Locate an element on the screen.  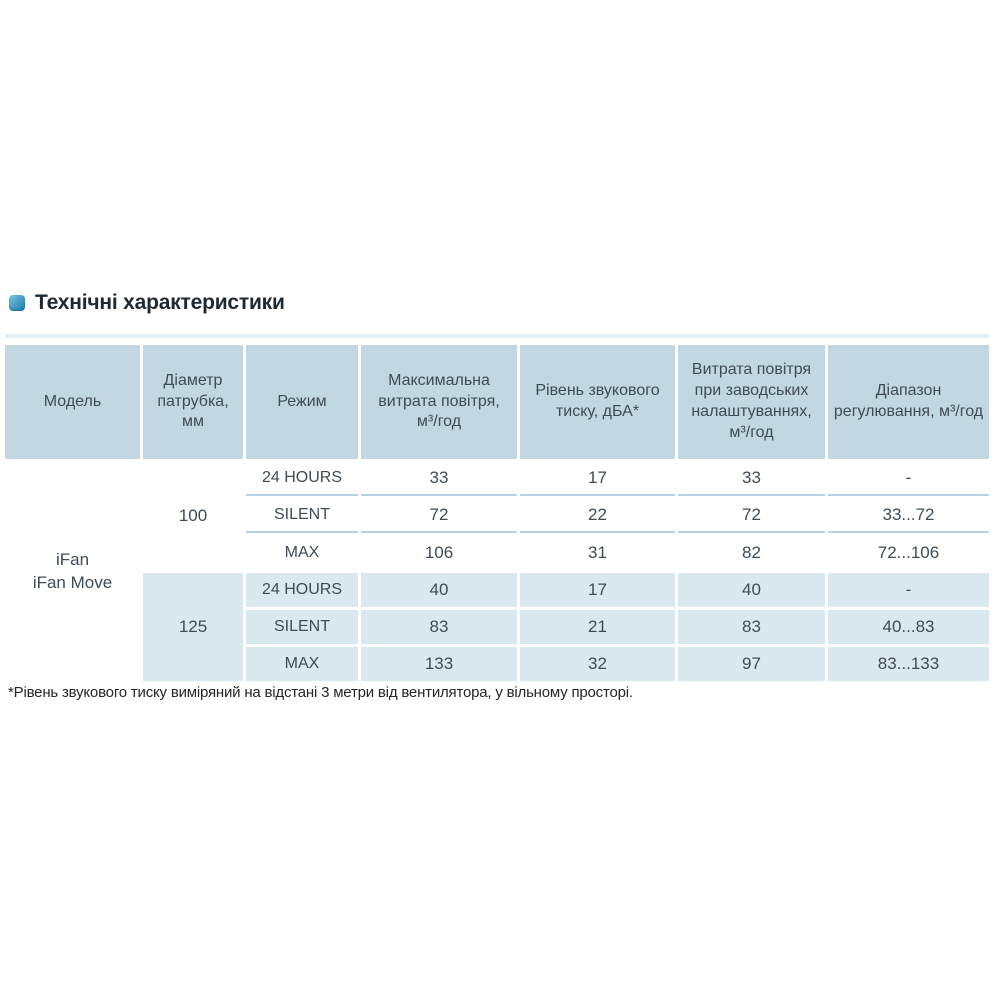
section-heading: Технічні характеристики is located at coordinates (147, 303).